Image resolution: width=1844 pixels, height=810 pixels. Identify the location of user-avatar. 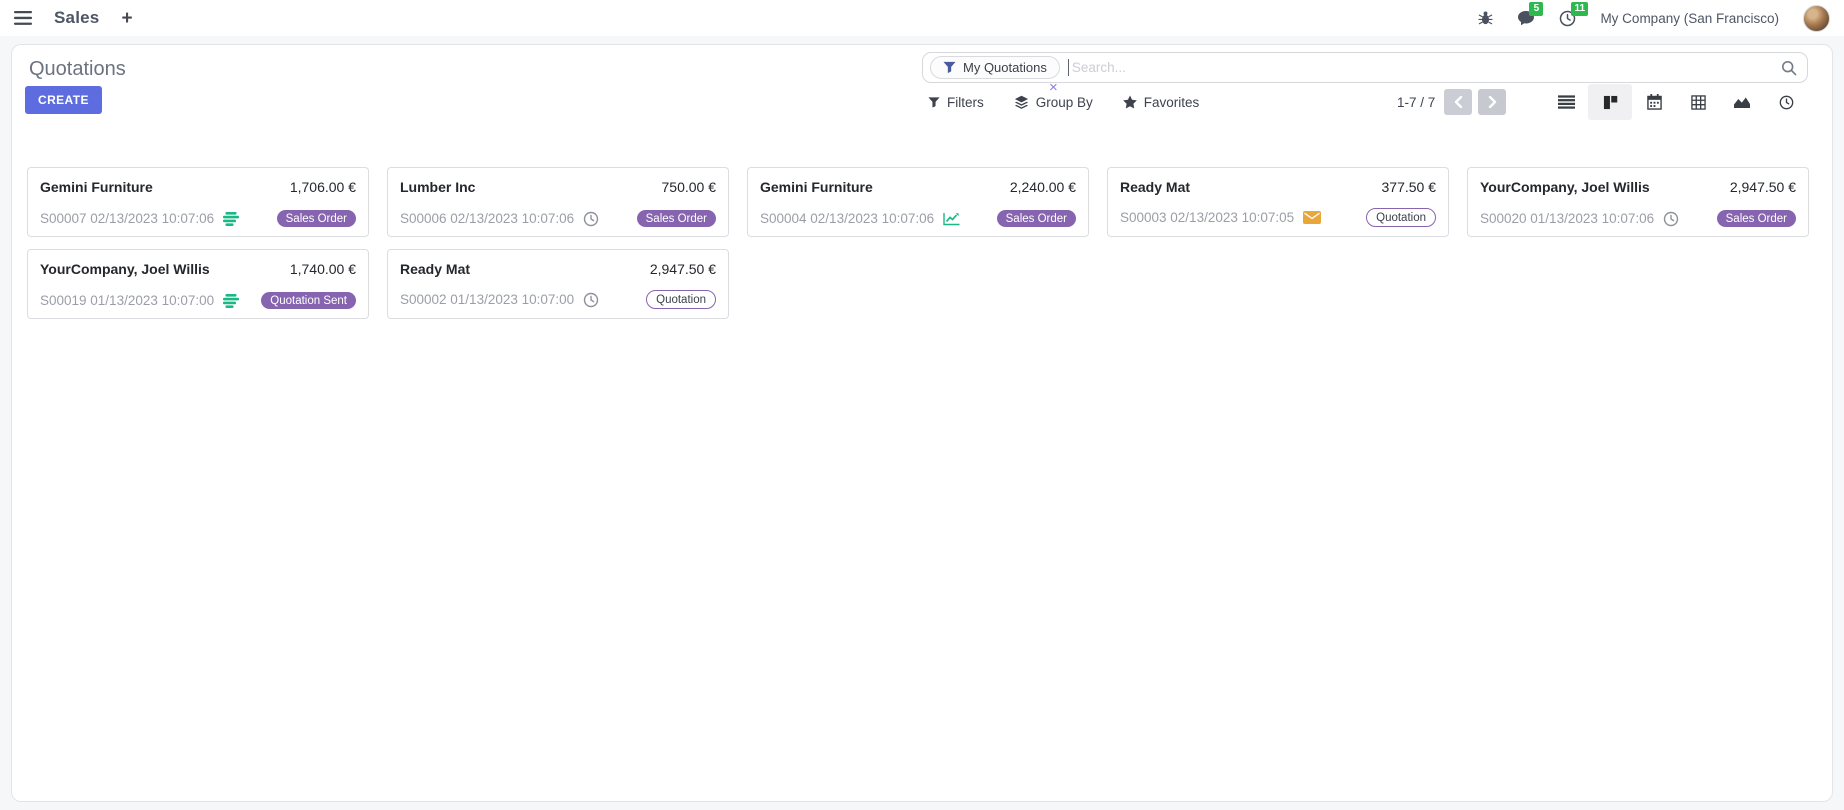
(1816, 18).